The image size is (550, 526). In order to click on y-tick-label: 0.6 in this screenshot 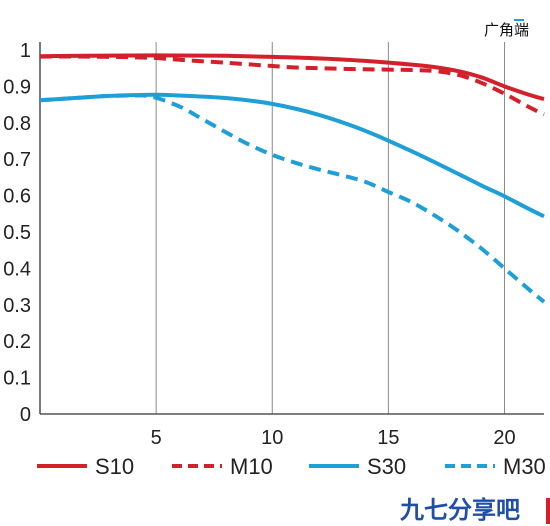, I will do `click(17, 197)`.